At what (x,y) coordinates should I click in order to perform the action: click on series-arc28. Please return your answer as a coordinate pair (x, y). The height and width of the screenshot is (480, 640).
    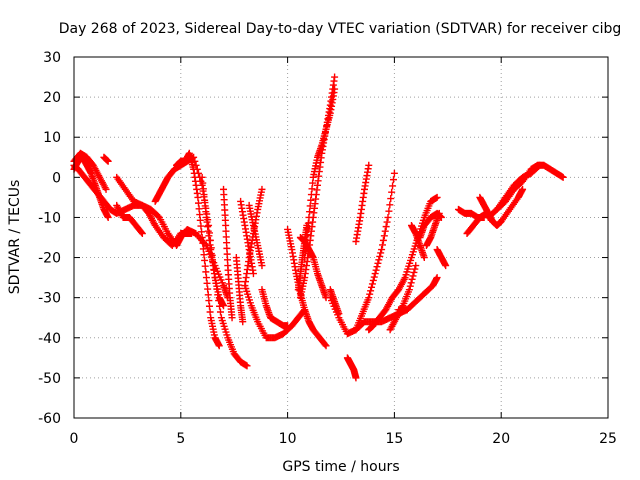
    Looking at the image, I should click on (418, 294).